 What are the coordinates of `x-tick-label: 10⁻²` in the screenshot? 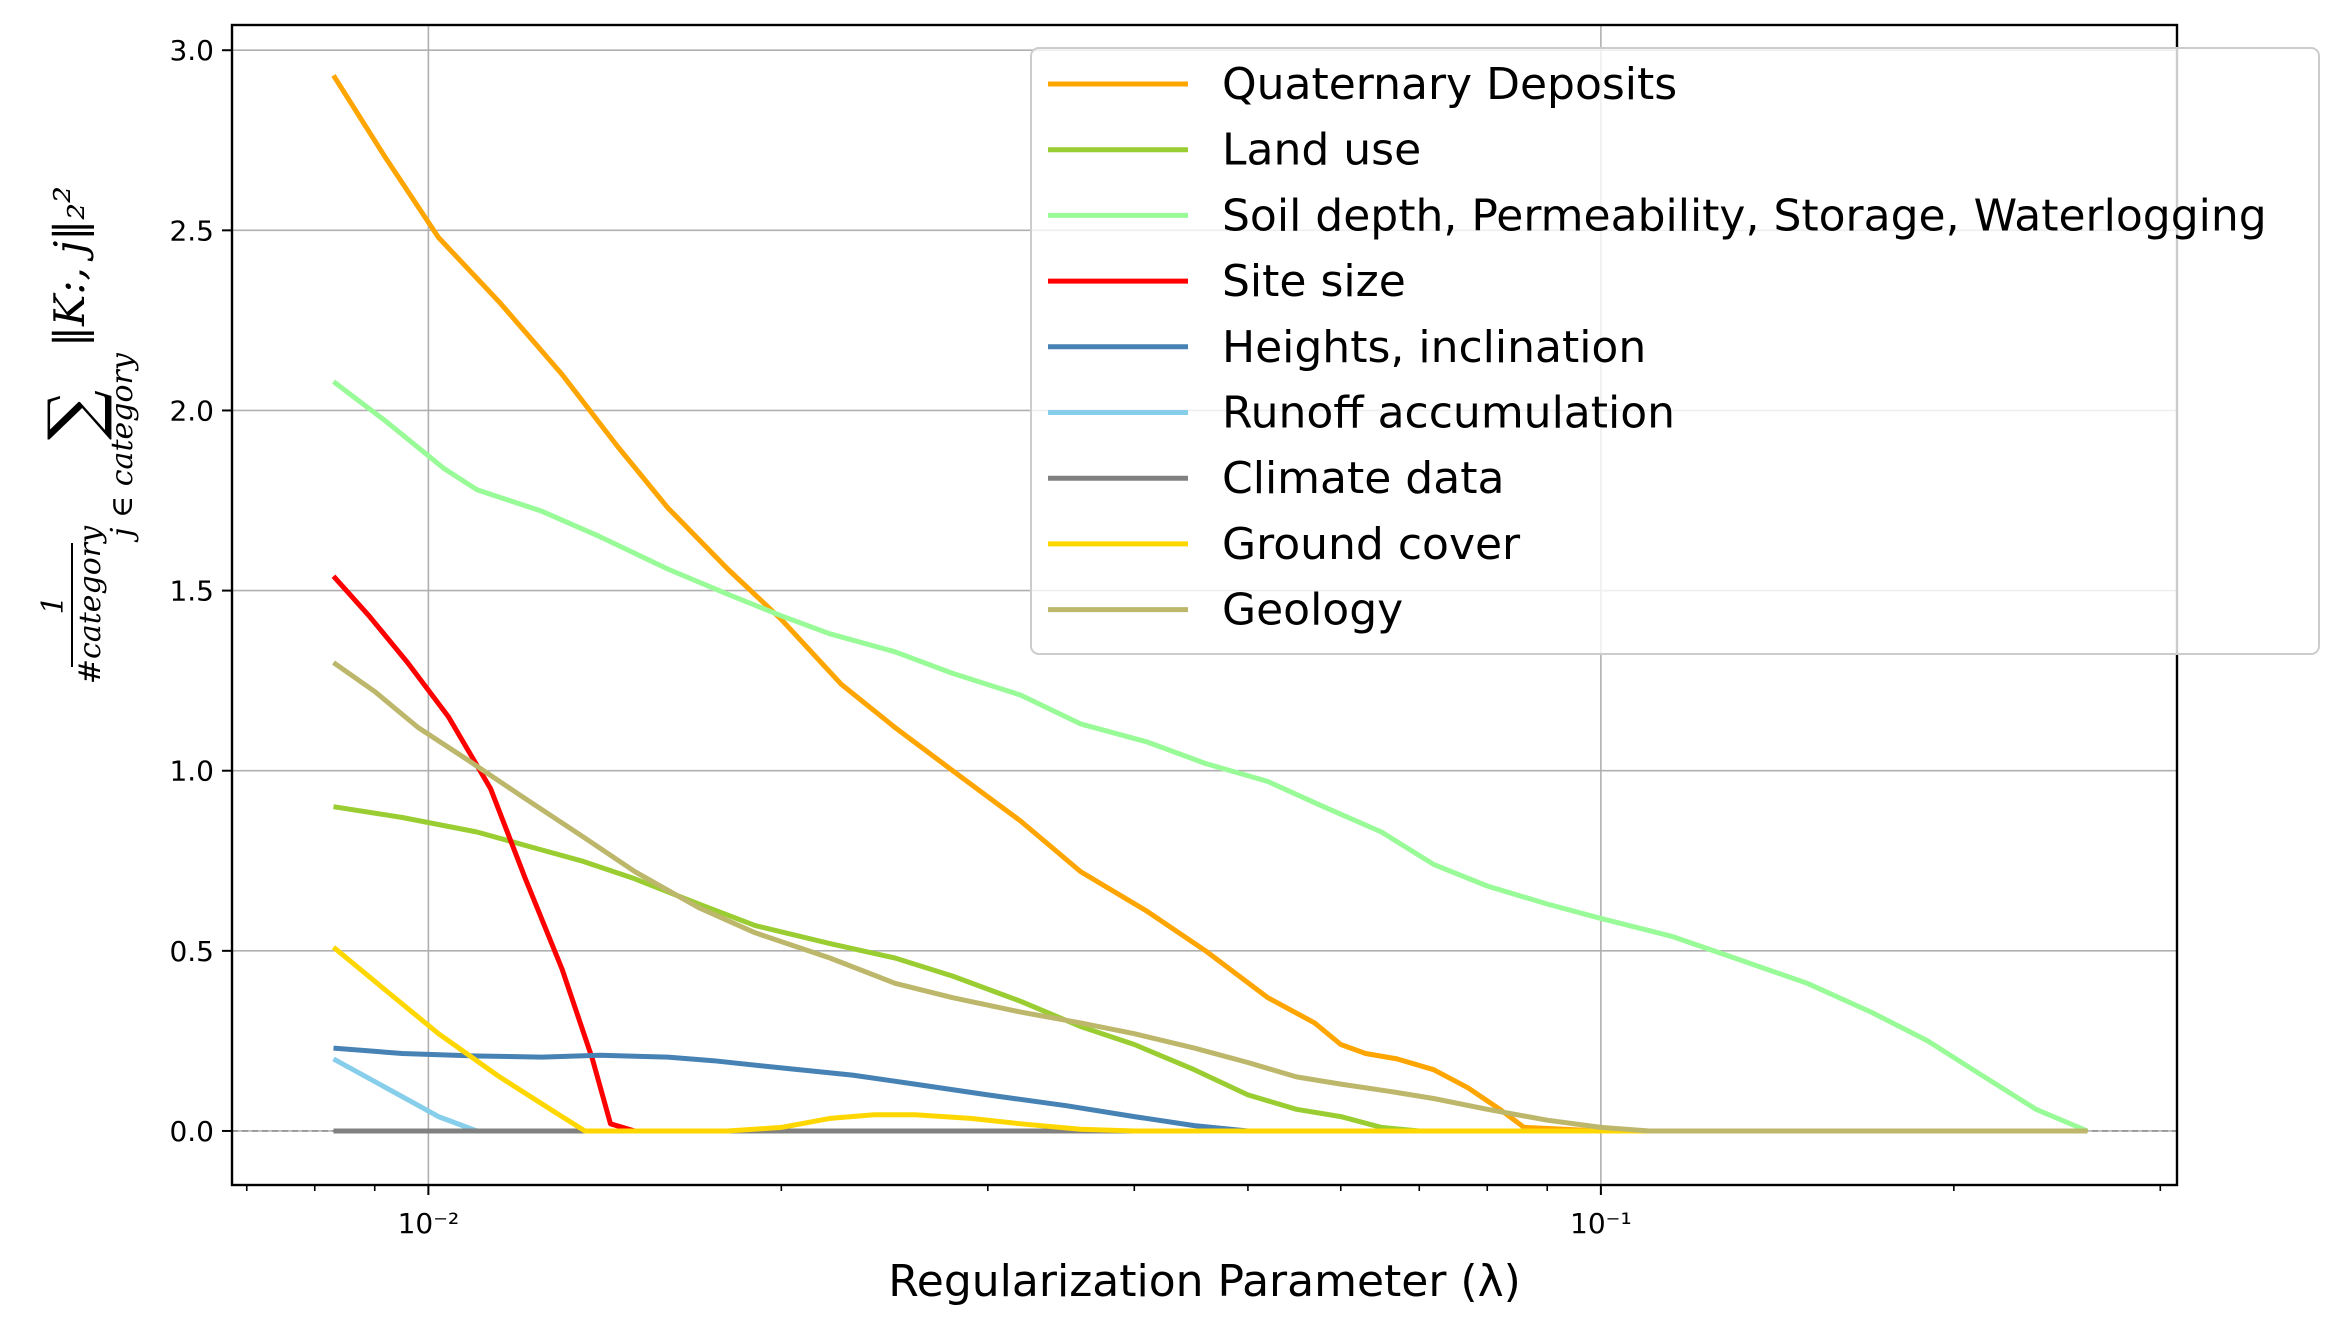 It's located at (429, 1223).